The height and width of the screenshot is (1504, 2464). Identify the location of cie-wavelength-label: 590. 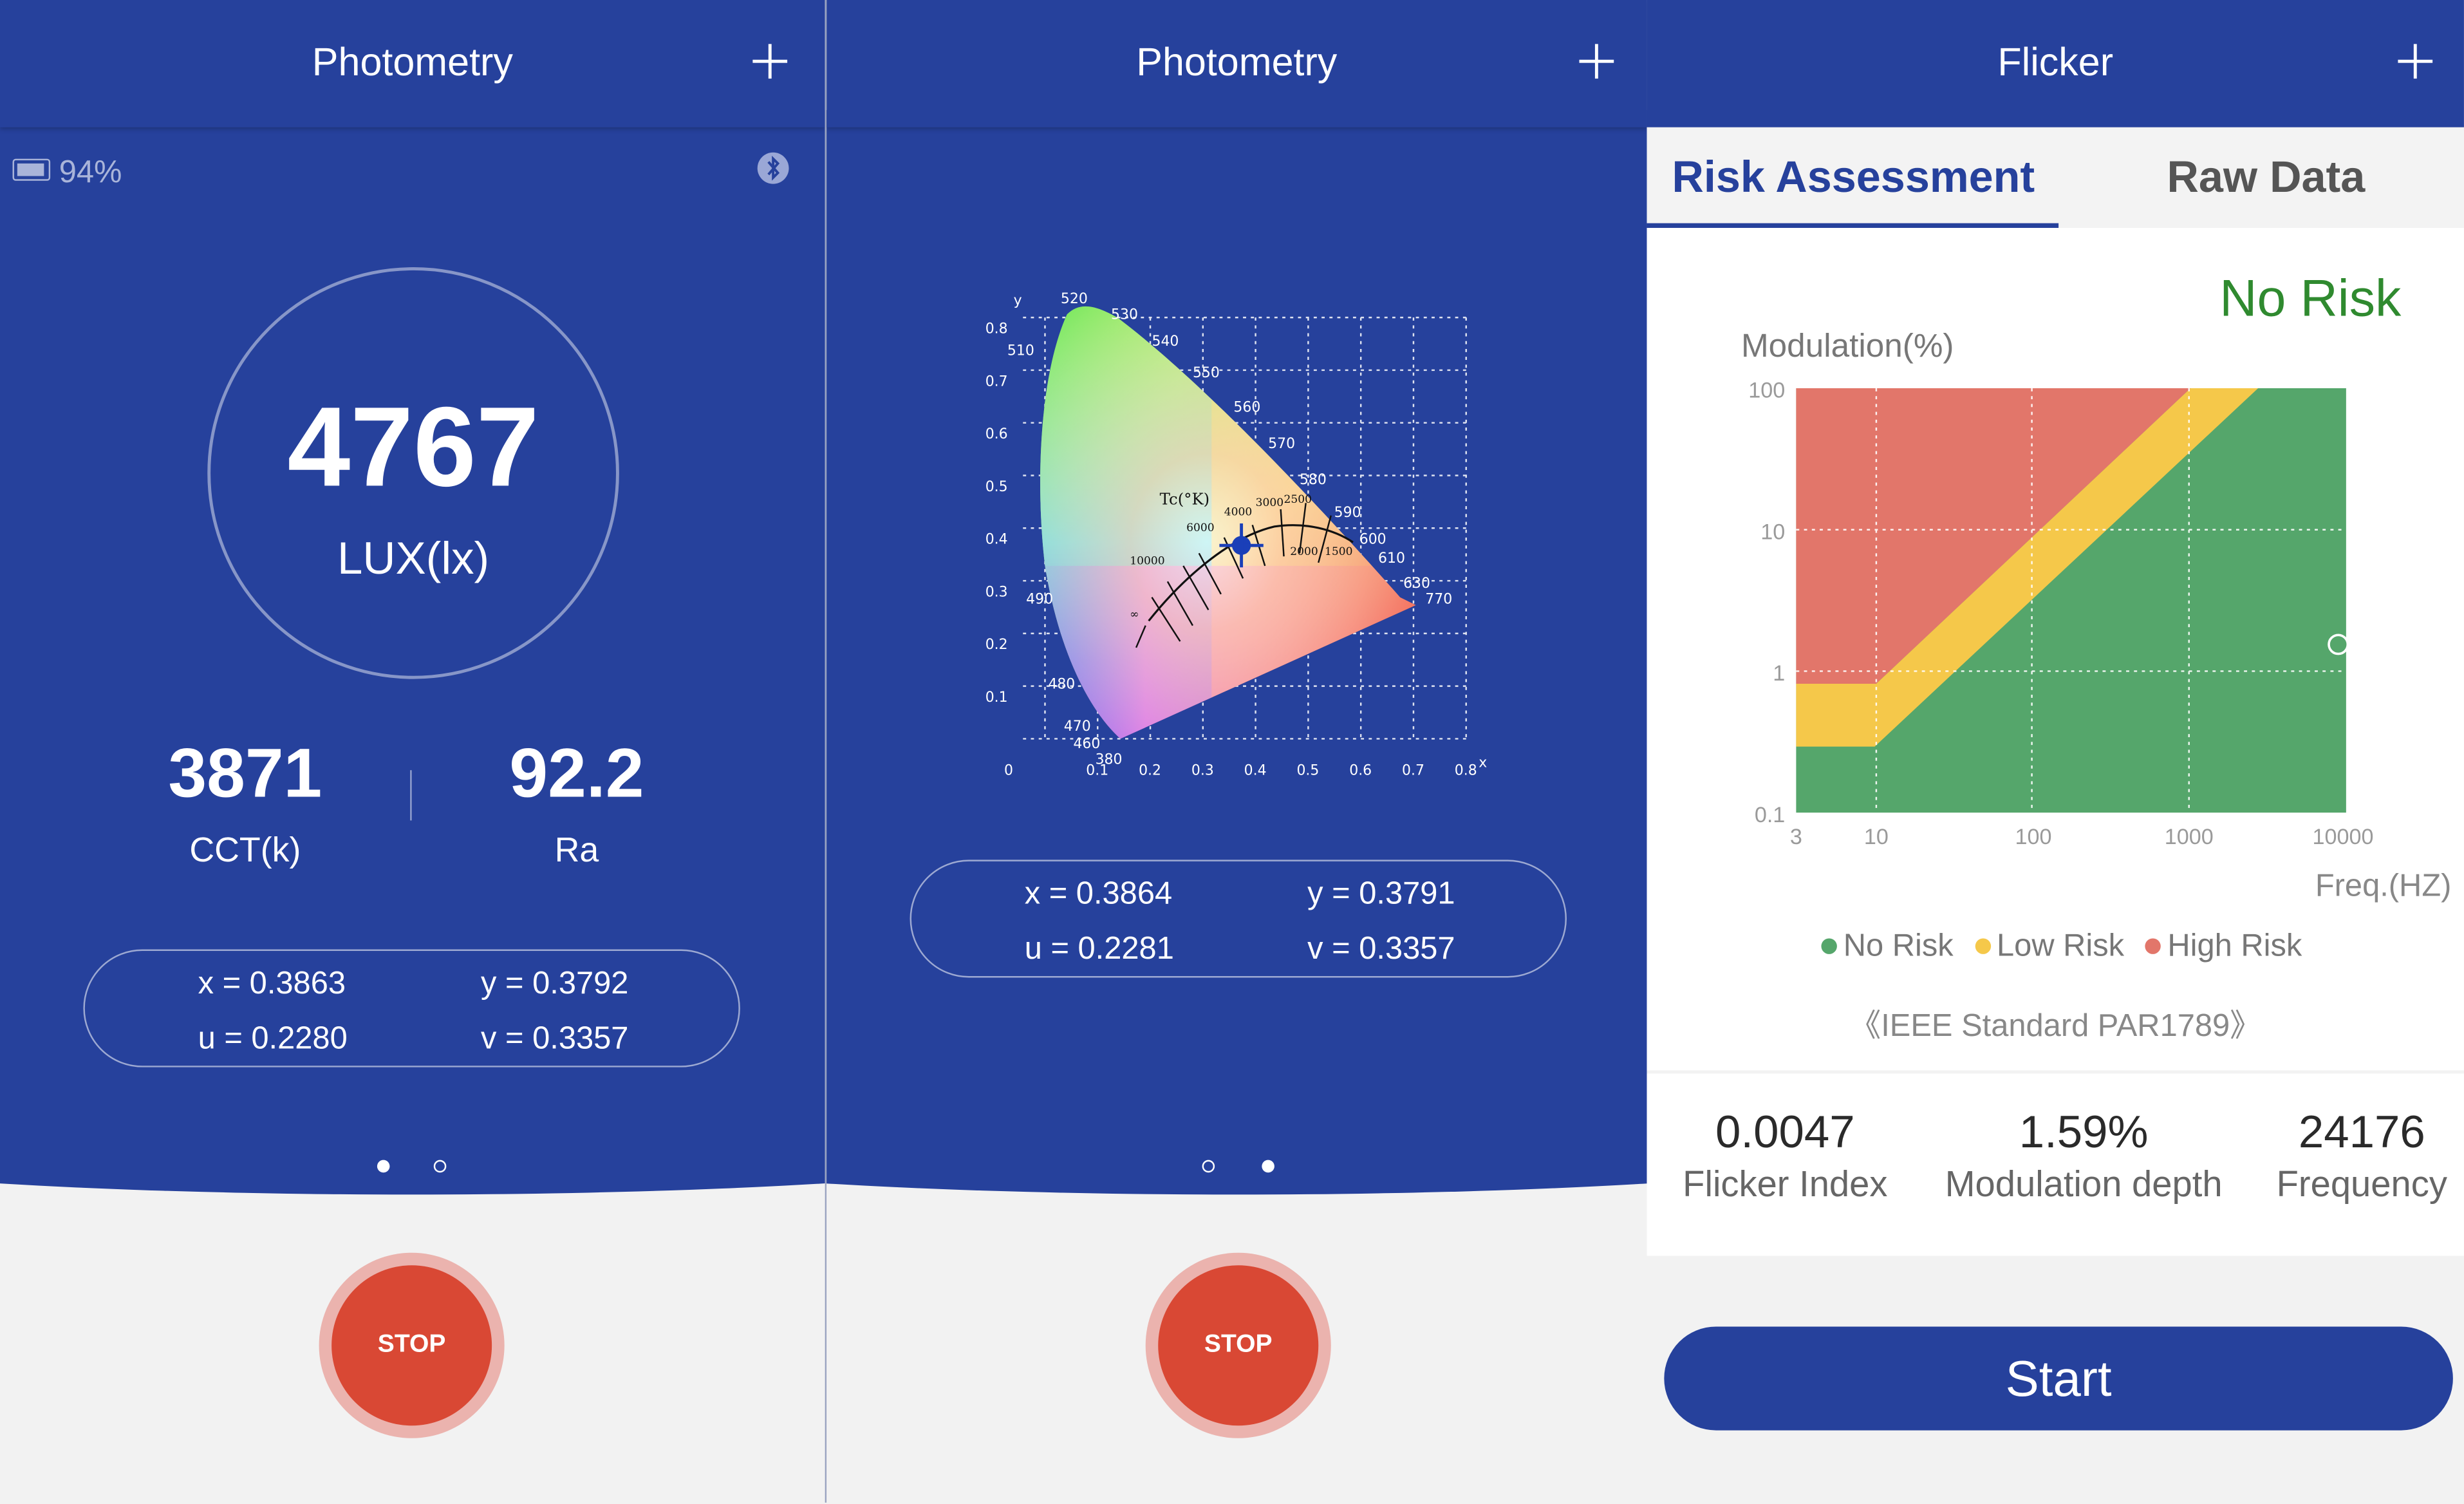
(1347, 513).